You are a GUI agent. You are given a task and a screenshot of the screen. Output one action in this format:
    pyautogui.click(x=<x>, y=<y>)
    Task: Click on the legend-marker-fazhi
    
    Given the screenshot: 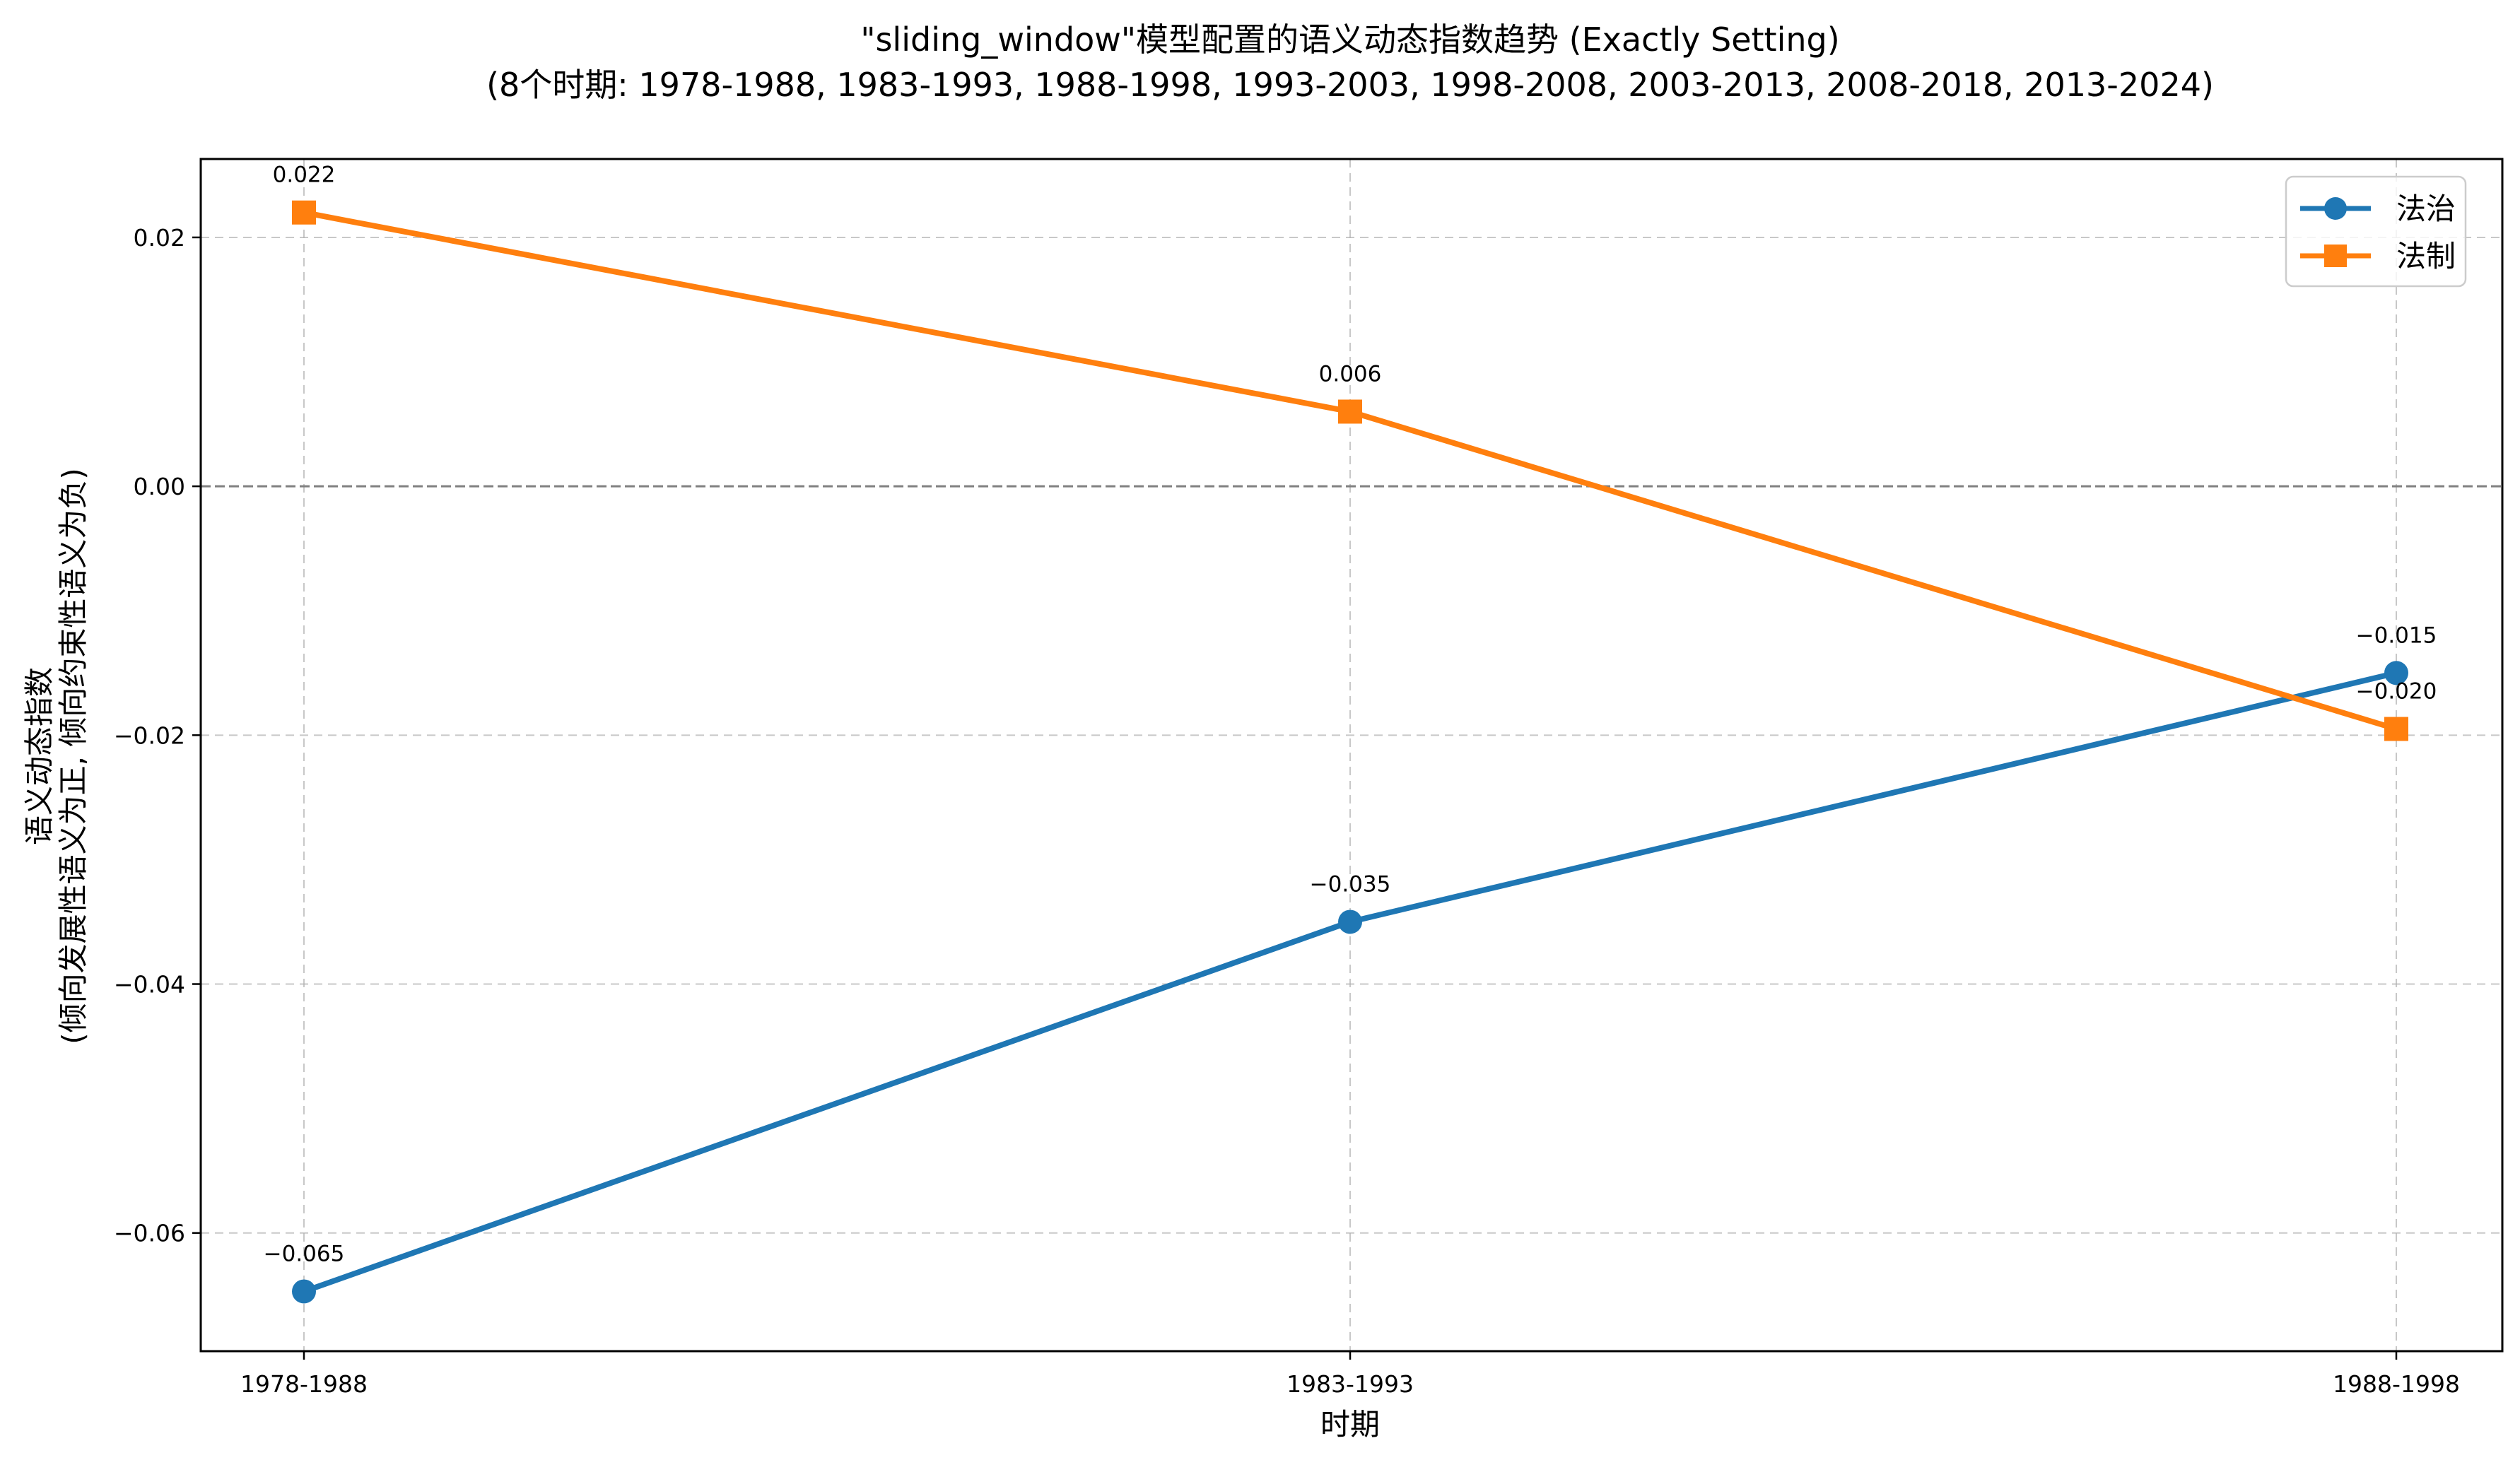 What is the action you would take?
    pyautogui.click(x=2335, y=208)
    